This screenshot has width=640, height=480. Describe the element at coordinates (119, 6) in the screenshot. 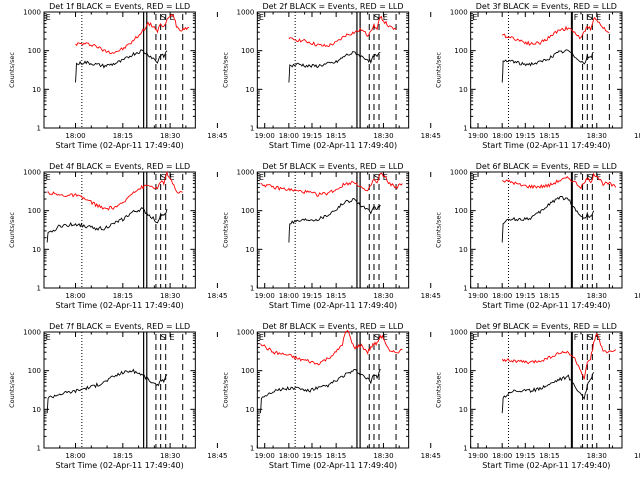

I see `chart-title: Det 1f BLACK = Events, RED = LLD` at that location.